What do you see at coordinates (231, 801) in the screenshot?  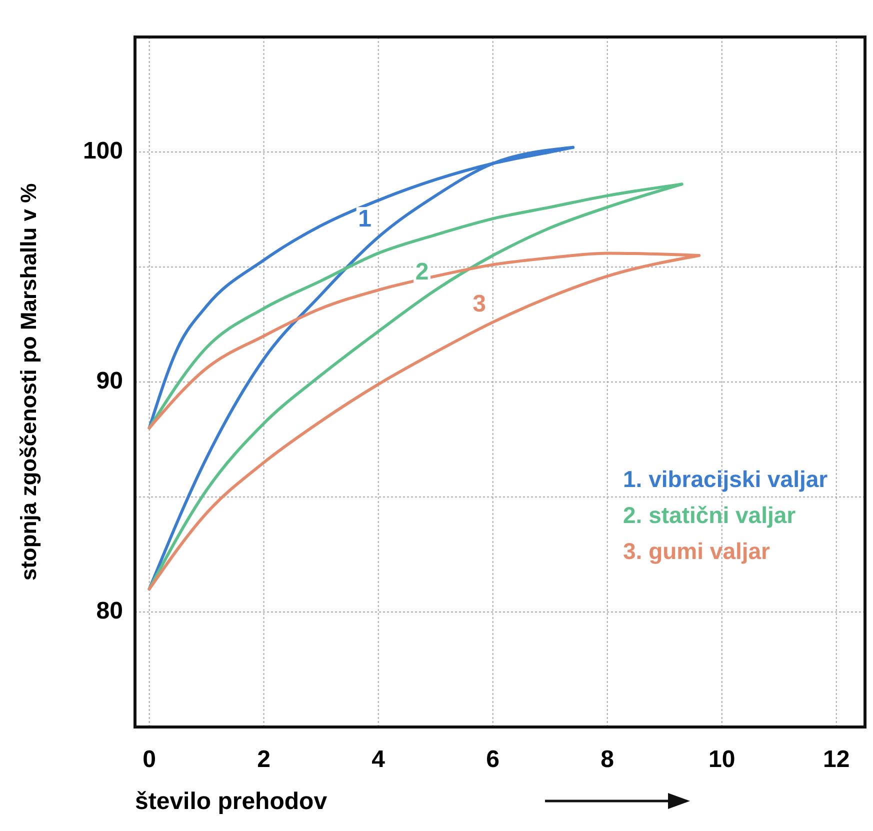 I see `x-axis-title: število prehodov` at bounding box center [231, 801].